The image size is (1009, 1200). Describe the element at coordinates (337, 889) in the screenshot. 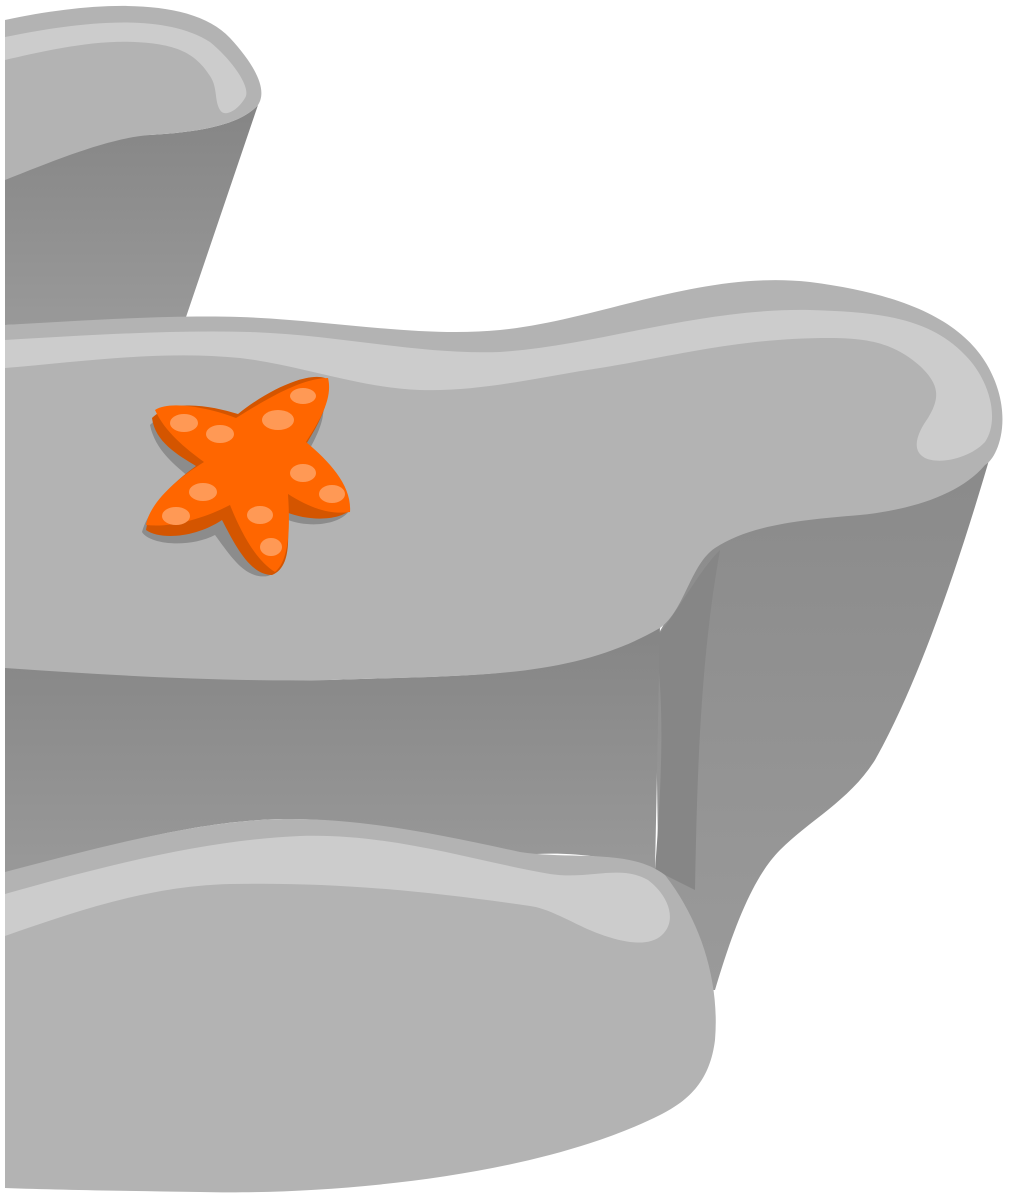

I see `bottom-ledge-highlight` at that location.